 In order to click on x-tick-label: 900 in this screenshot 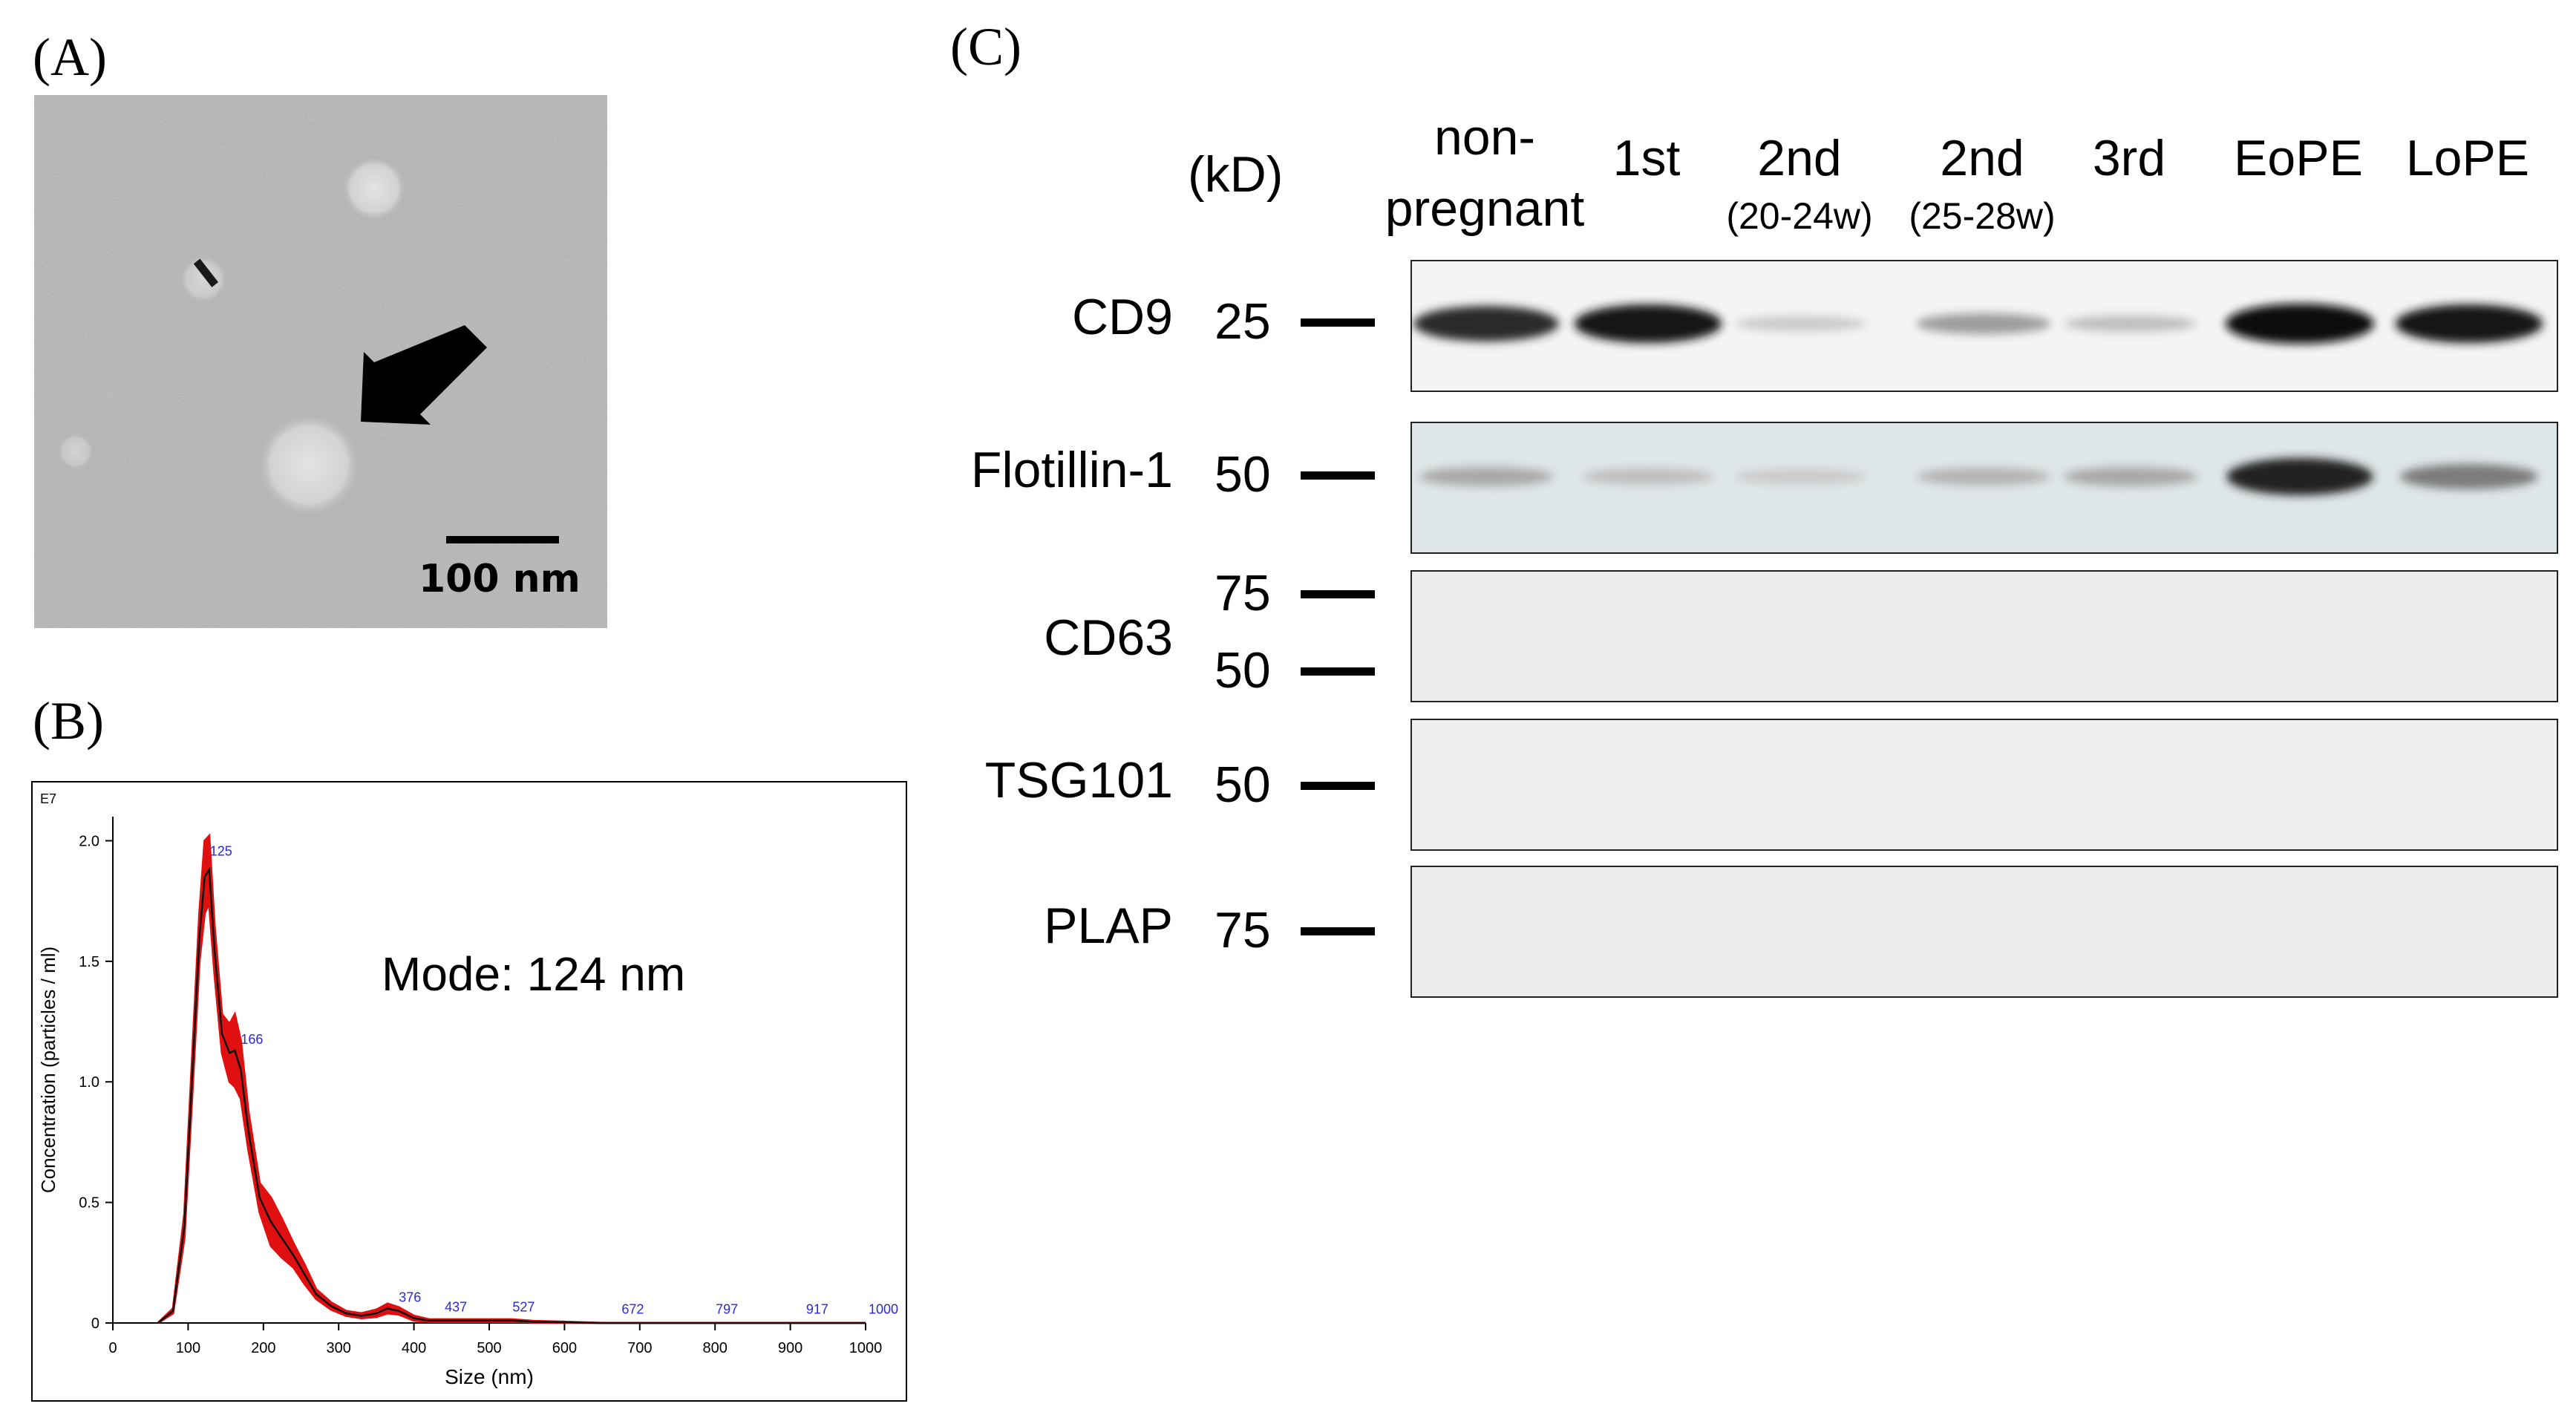, I will do `click(790, 1348)`.